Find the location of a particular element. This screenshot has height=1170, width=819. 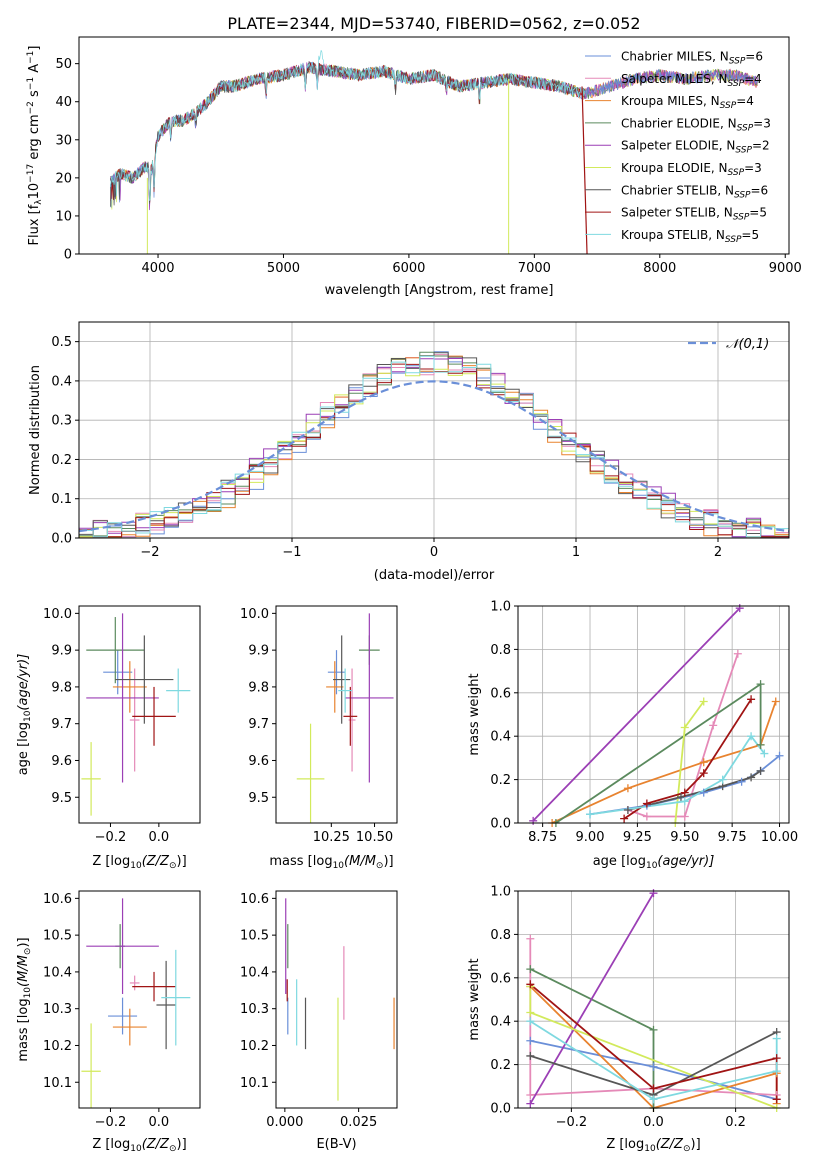

x-tick-label: 10.50 is located at coordinates (374, 837).